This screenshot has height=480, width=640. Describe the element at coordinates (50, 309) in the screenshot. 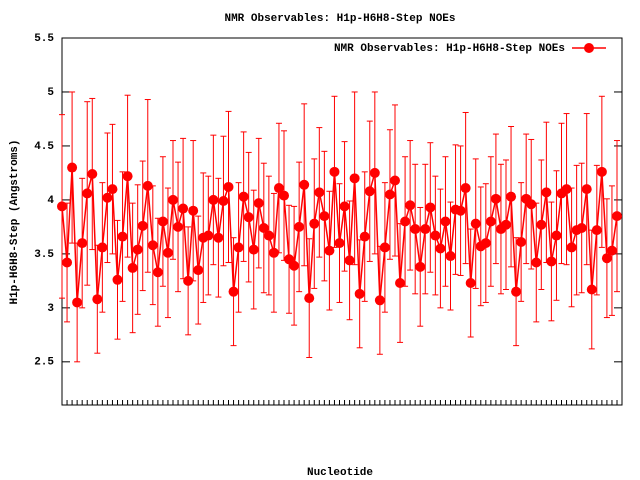

I see `y-tick-label: 3` at that location.